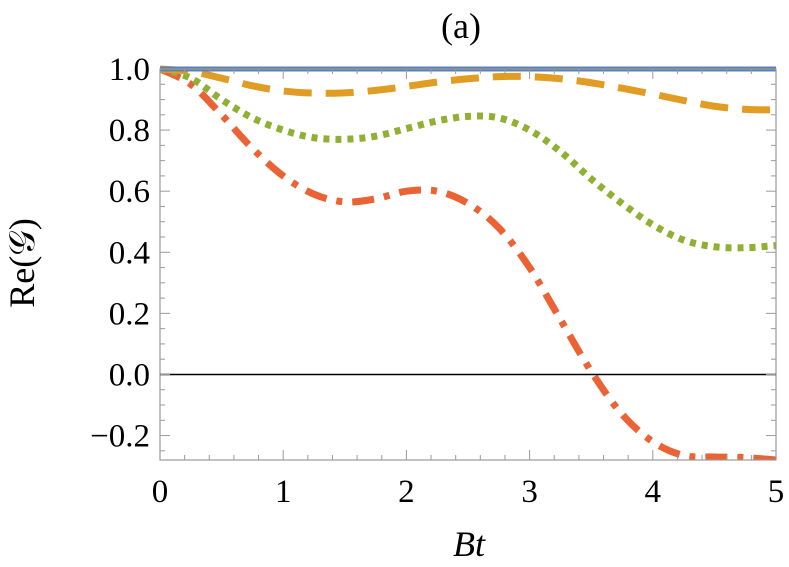 The height and width of the screenshot is (567, 789). I want to click on y-tick-label: 0.4, so click(129, 253).